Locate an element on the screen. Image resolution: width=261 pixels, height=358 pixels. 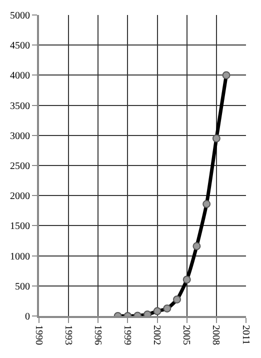
y-tick-label: 2000 is located at coordinates (20, 196).